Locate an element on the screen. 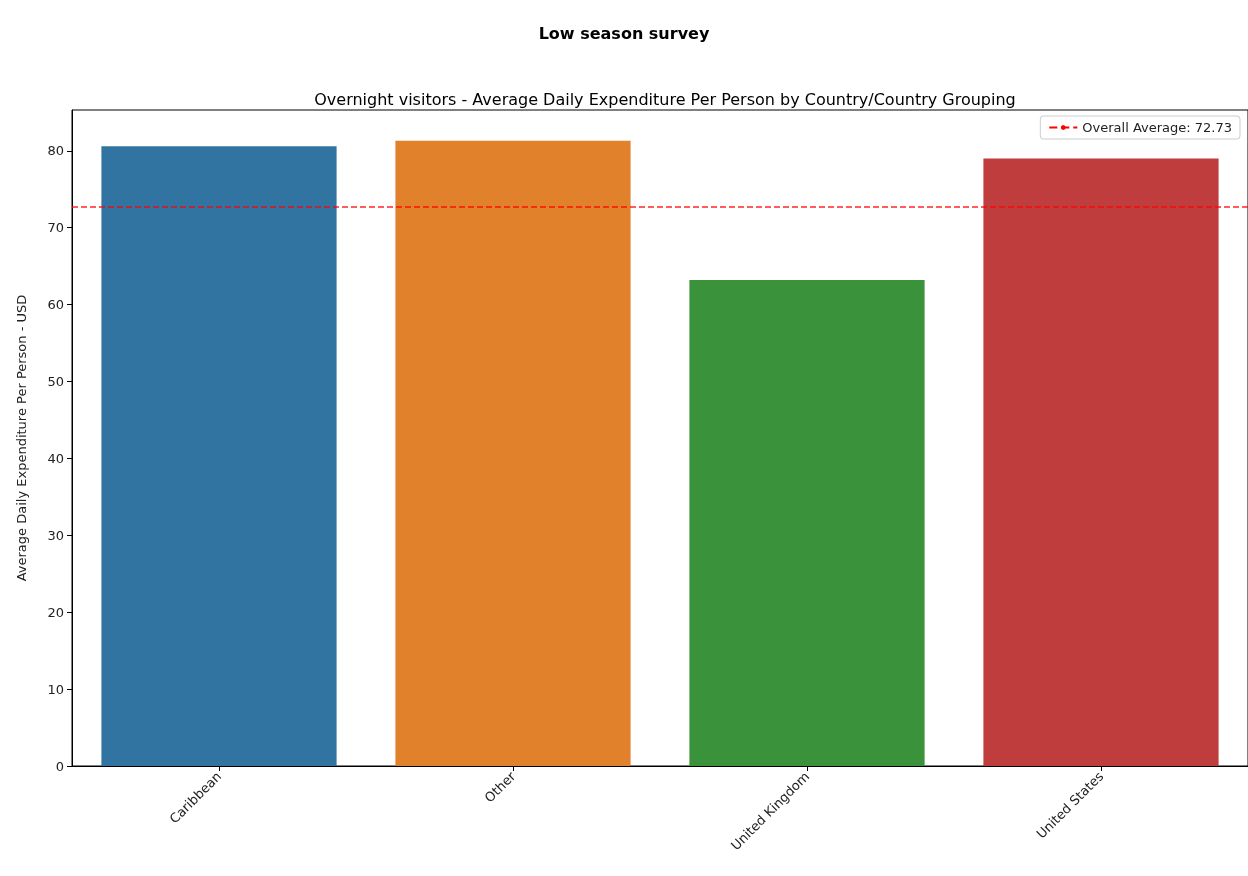 The width and height of the screenshot is (1248, 876). y-tick-label: 10 is located at coordinates (55, 689).